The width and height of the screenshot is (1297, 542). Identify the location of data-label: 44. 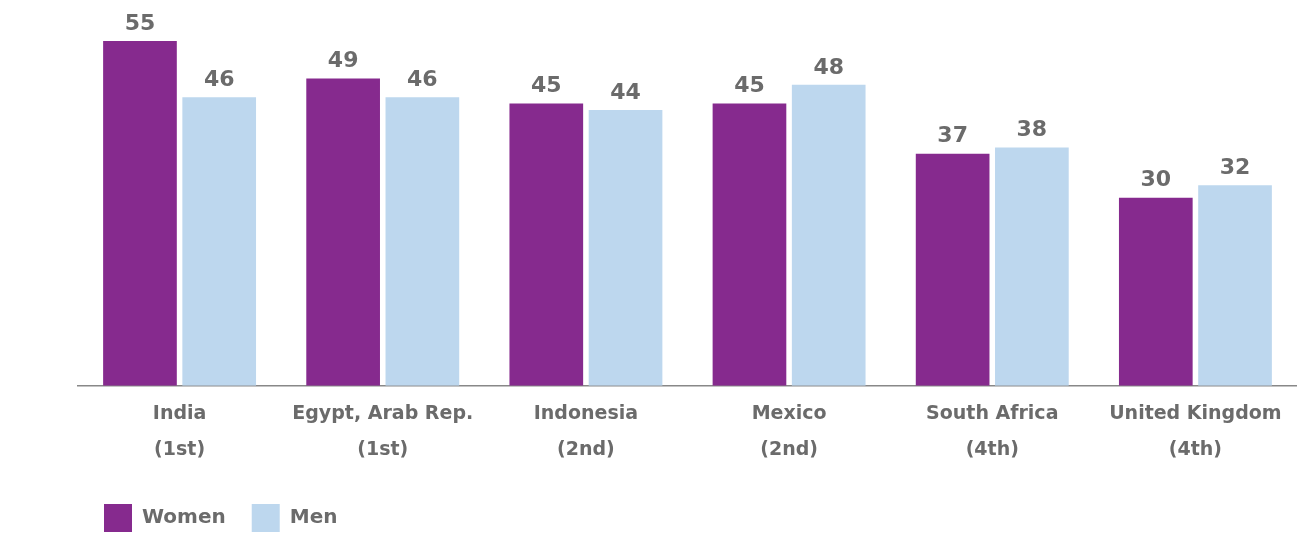
(625, 91).